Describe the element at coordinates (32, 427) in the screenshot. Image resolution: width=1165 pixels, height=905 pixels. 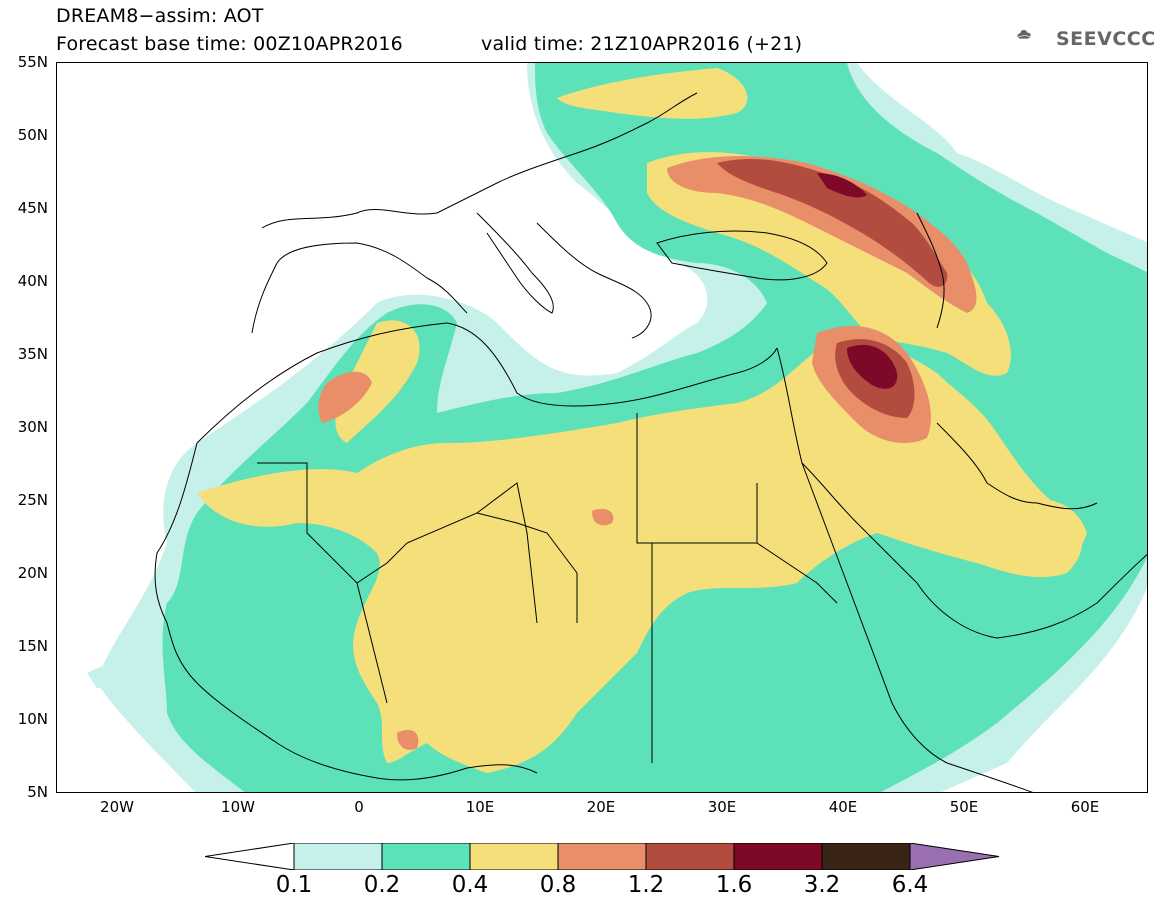
I see `lat-label-30n: 30N` at that location.